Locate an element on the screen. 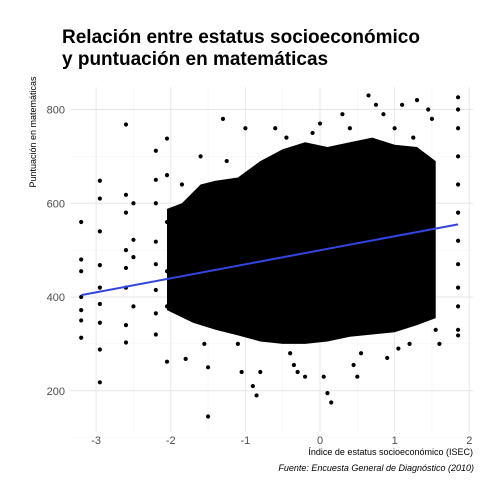 The image size is (504, 504). trend-line-group is located at coordinates (270, 260).